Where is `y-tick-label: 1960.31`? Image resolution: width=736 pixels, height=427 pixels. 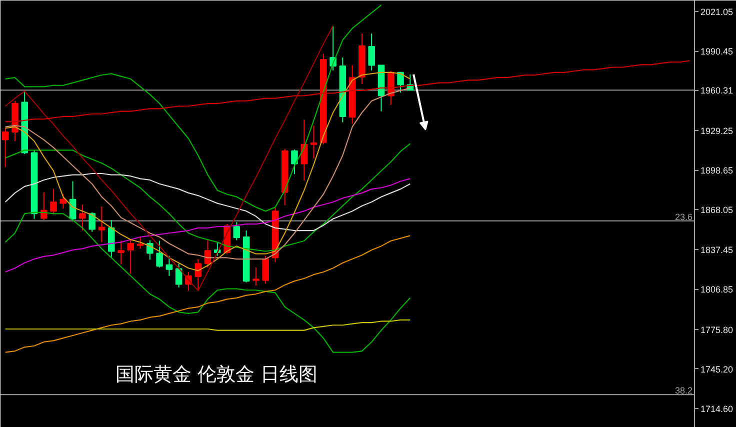
y-tick-label: 1960.31 is located at coordinates (717, 91).